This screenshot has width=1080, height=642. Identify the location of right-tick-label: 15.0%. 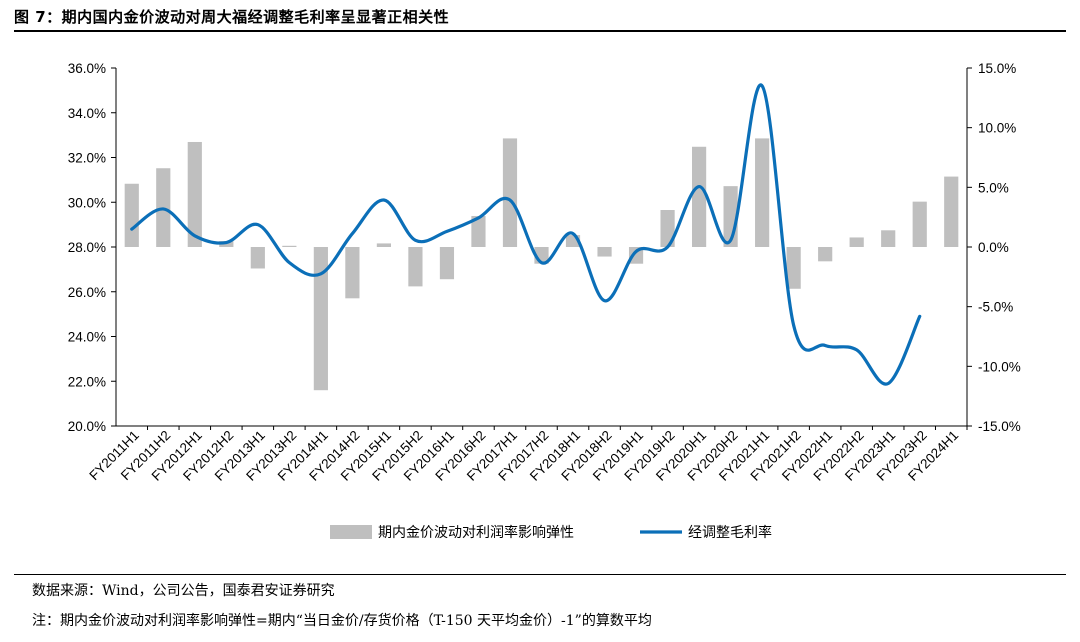
(997, 68).